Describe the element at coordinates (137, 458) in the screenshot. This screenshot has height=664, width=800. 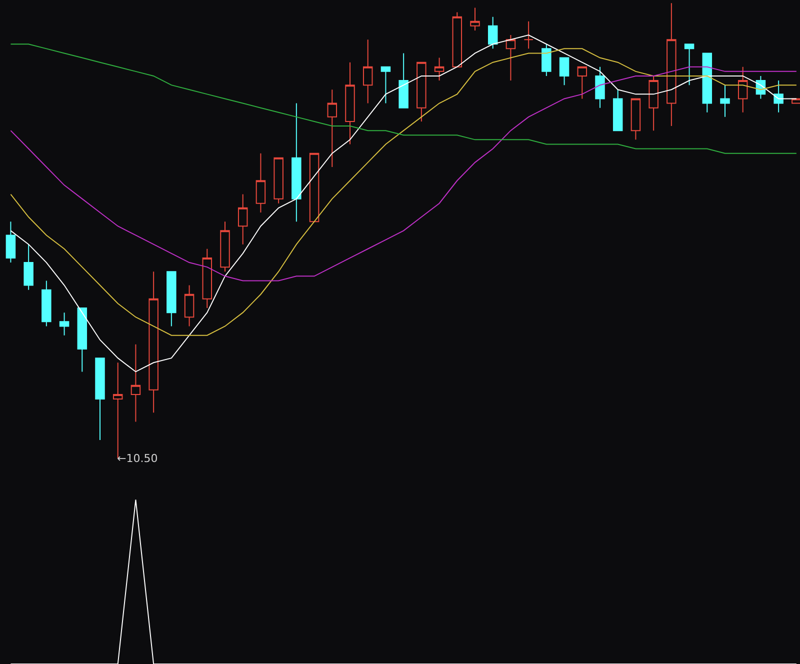
I see `annotation: ←10.50` at that location.